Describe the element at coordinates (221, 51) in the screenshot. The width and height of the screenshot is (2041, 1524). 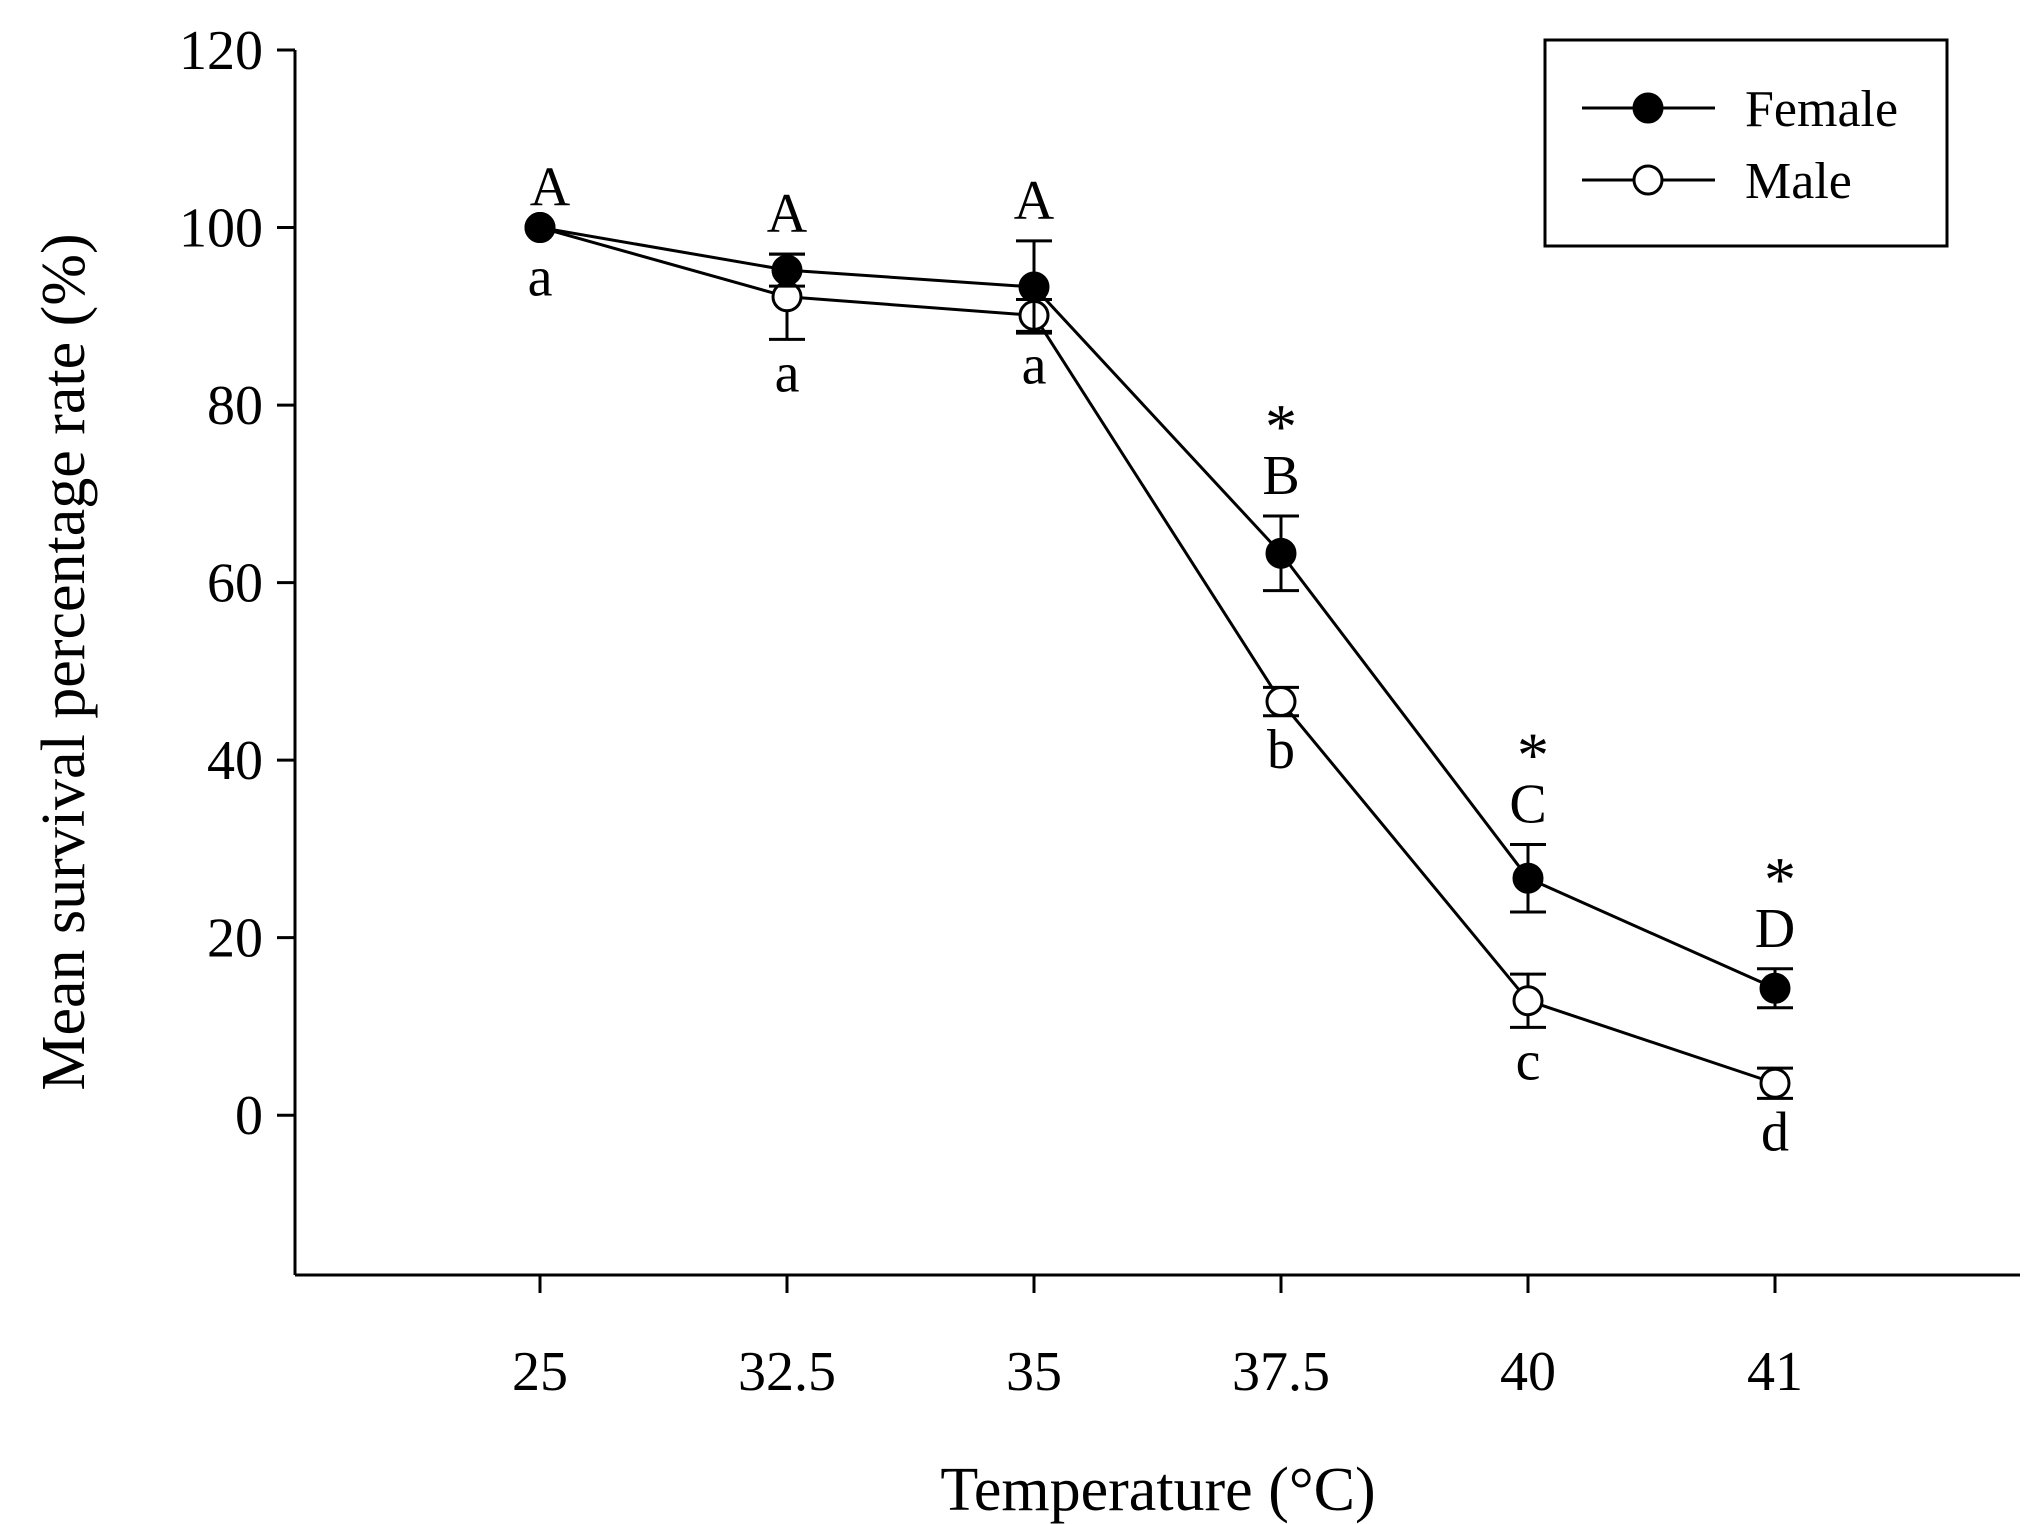
I see `y-tick-label: 120` at that location.